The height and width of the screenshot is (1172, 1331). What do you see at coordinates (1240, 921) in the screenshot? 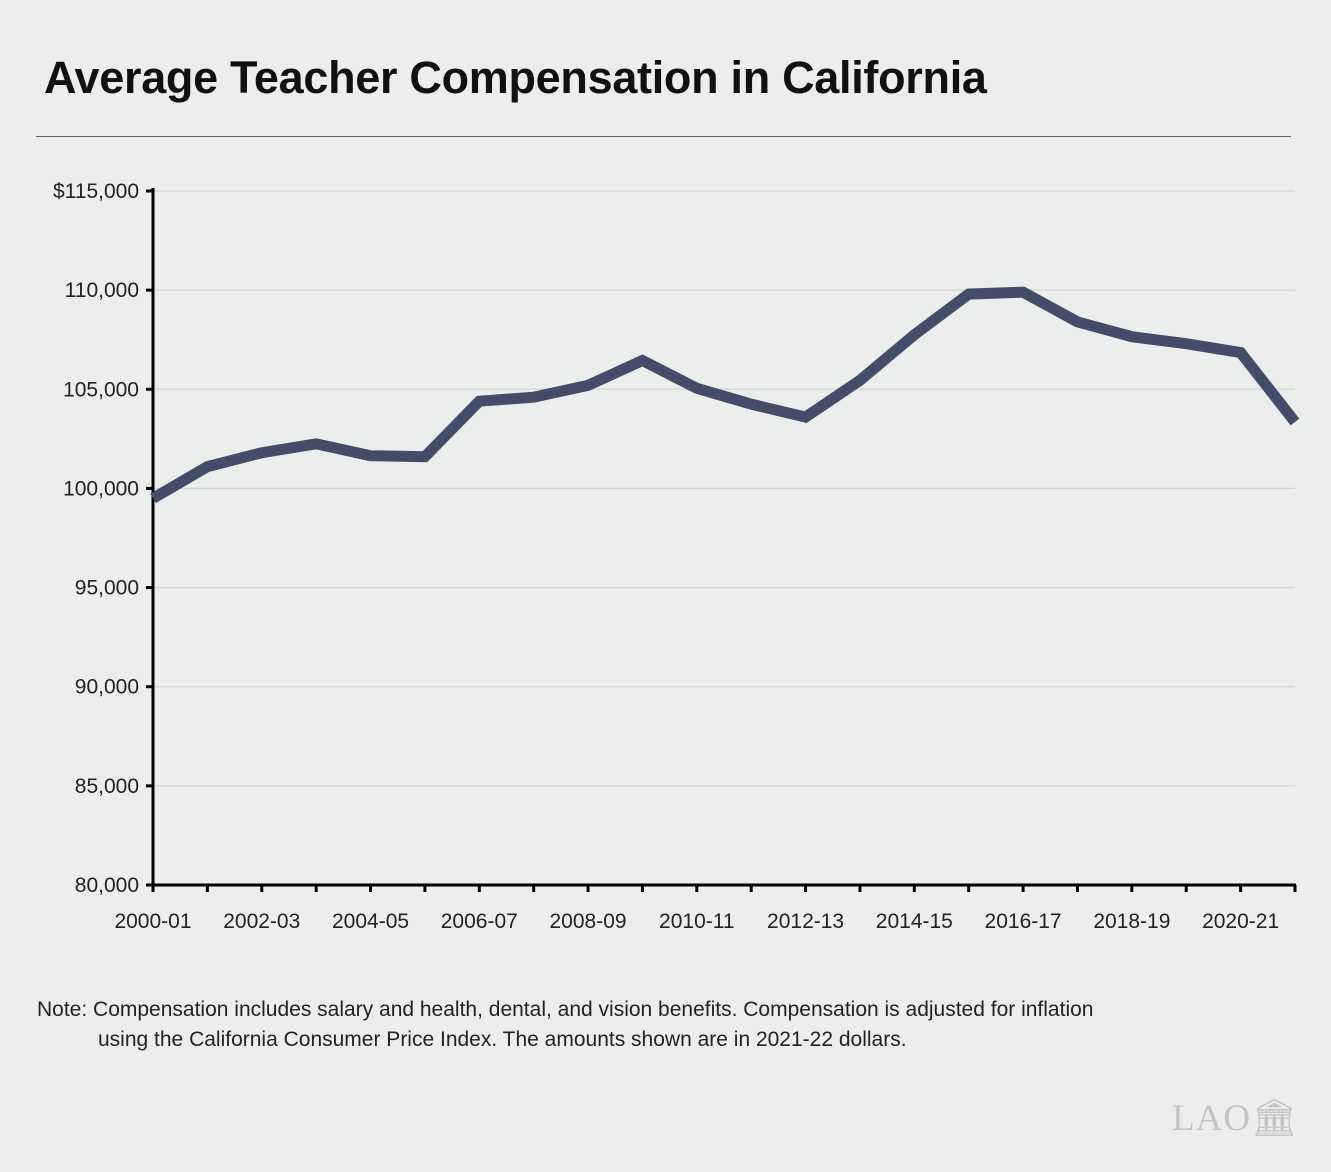
I see `x-tick-label: 2020-21` at bounding box center [1240, 921].